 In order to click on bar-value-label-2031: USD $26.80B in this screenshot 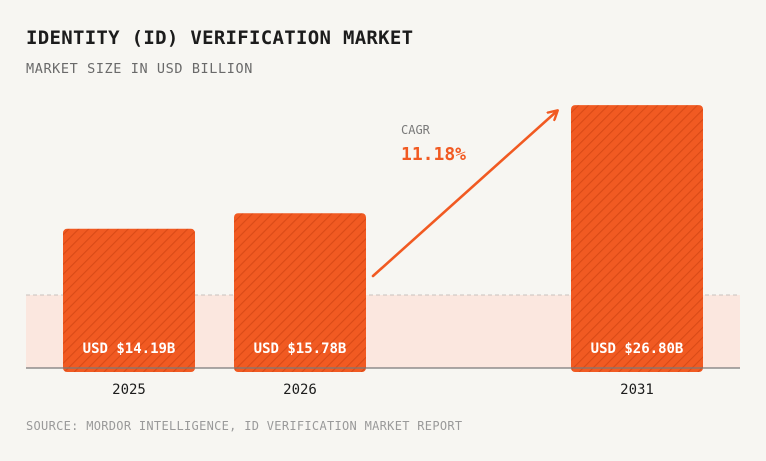, I will do `click(637, 349)`.